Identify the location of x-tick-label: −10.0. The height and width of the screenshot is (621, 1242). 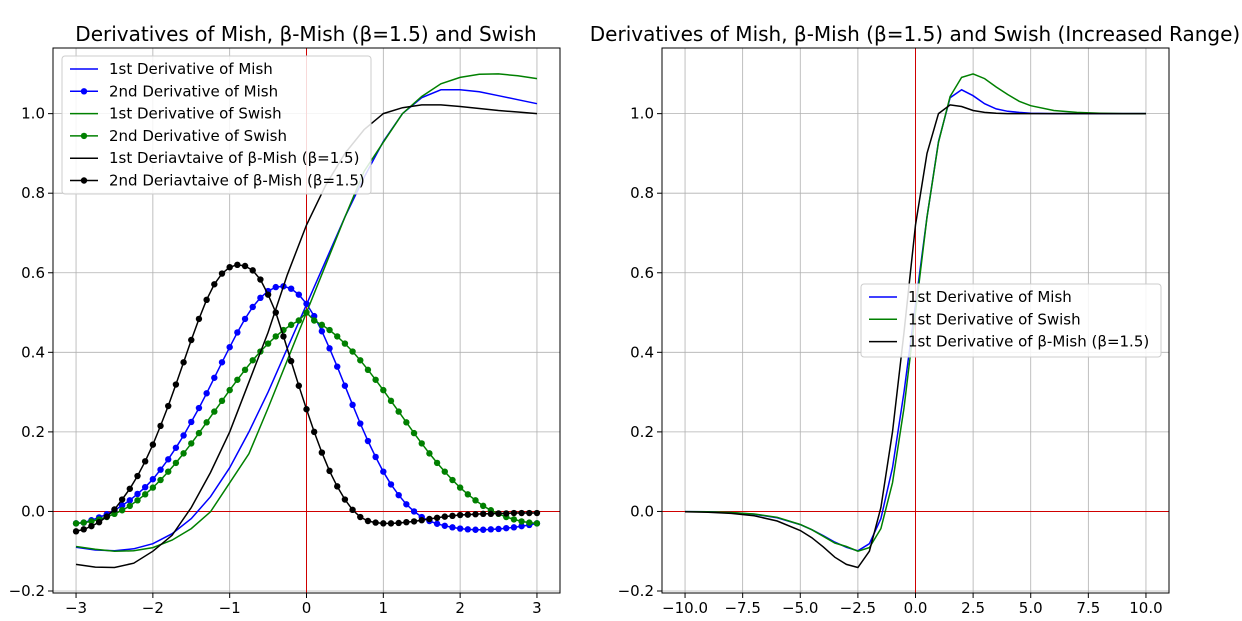
(685, 608).